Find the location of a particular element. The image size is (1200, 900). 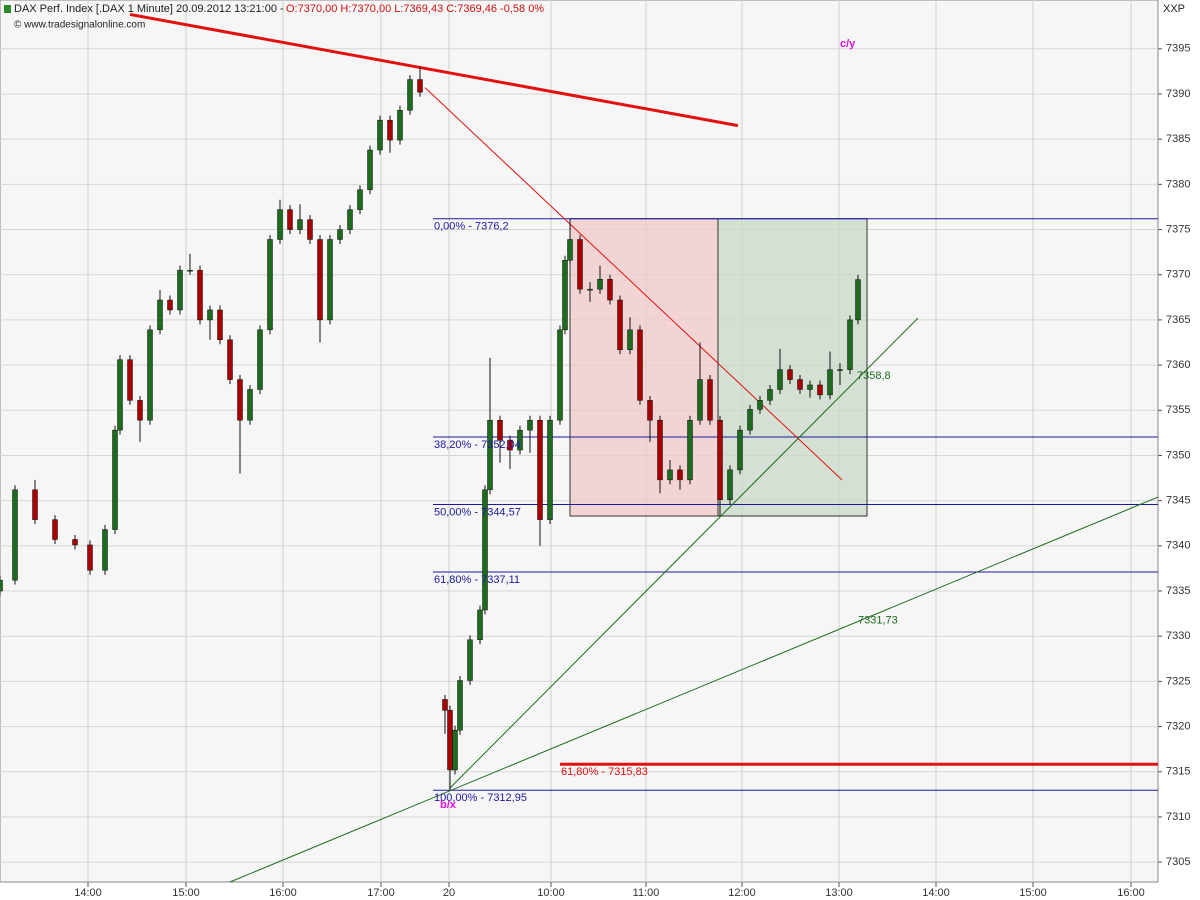

y-tick-label: 7360 is located at coordinates (1178, 365).